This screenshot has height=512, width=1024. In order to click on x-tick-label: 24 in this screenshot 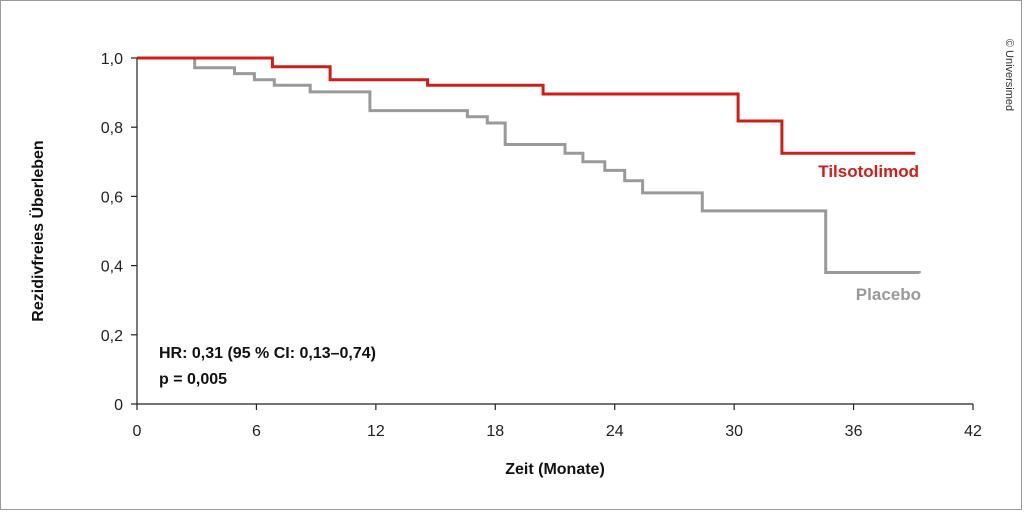, I will do `click(615, 431)`.